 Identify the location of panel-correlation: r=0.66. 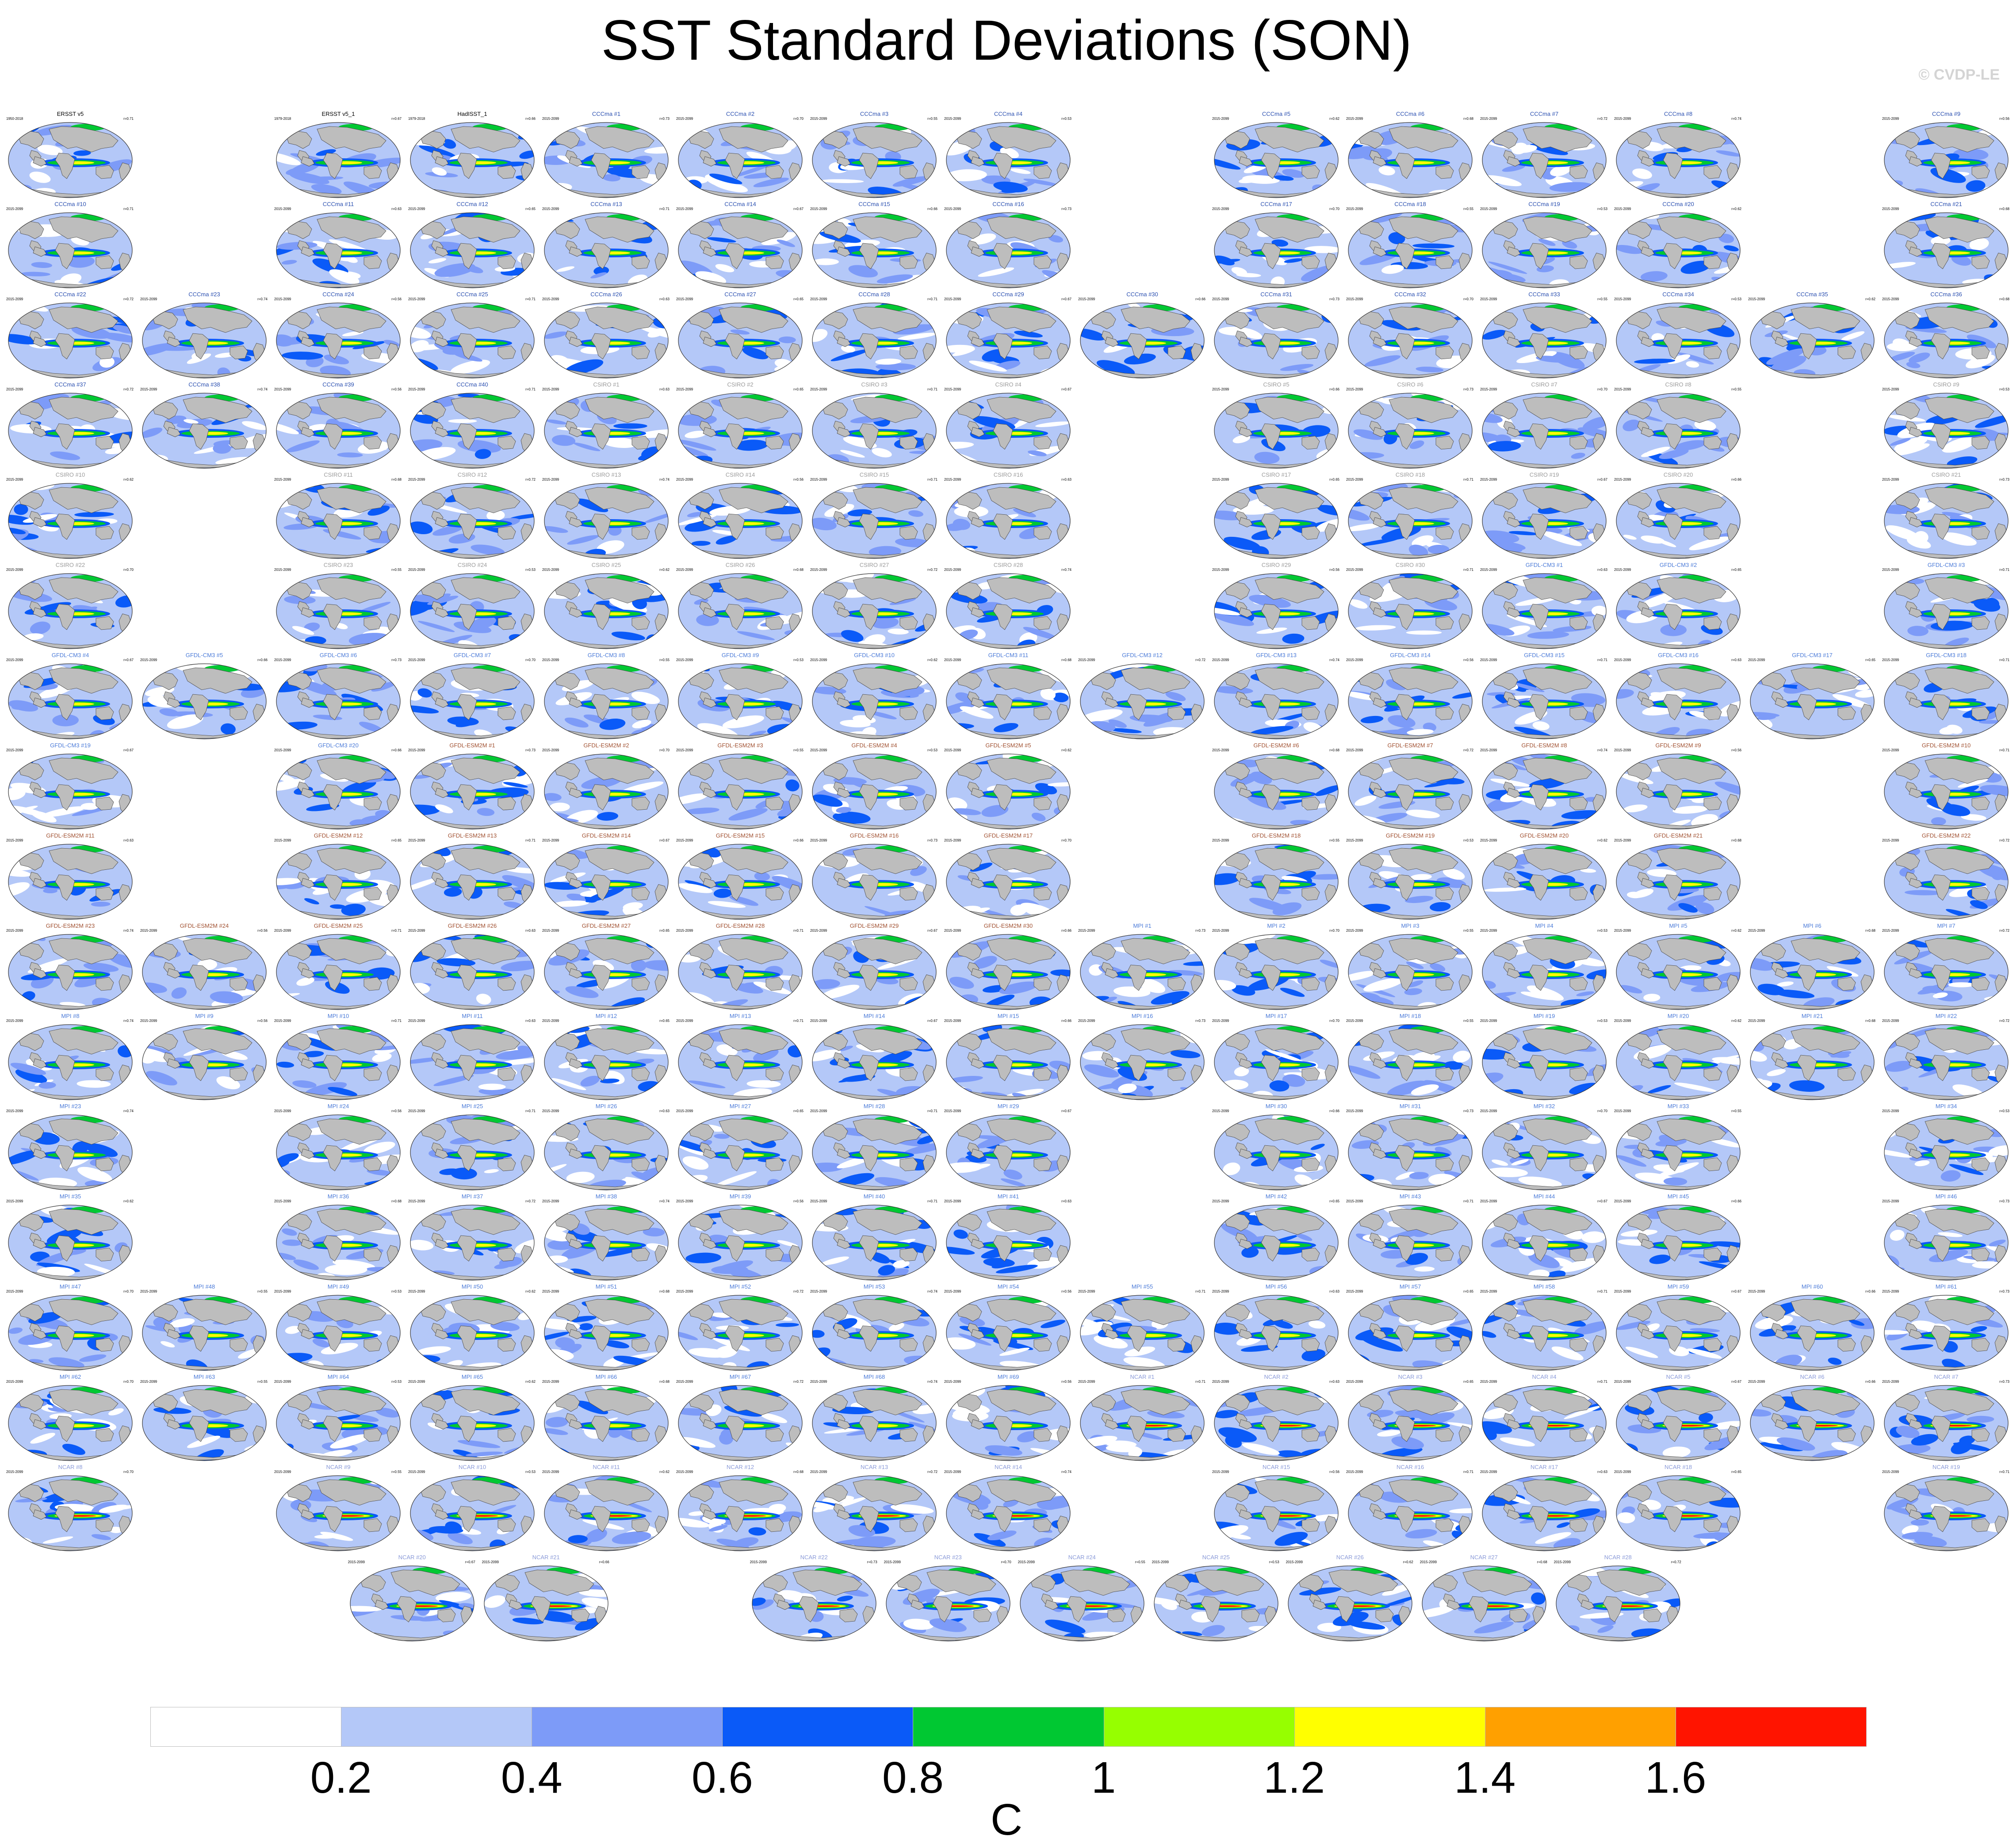
(530, 119).